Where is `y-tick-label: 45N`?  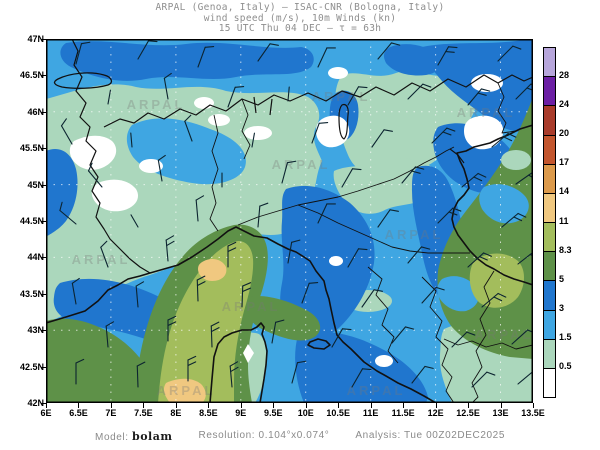 y-tick-label: 45N is located at coordinates (35, 184).